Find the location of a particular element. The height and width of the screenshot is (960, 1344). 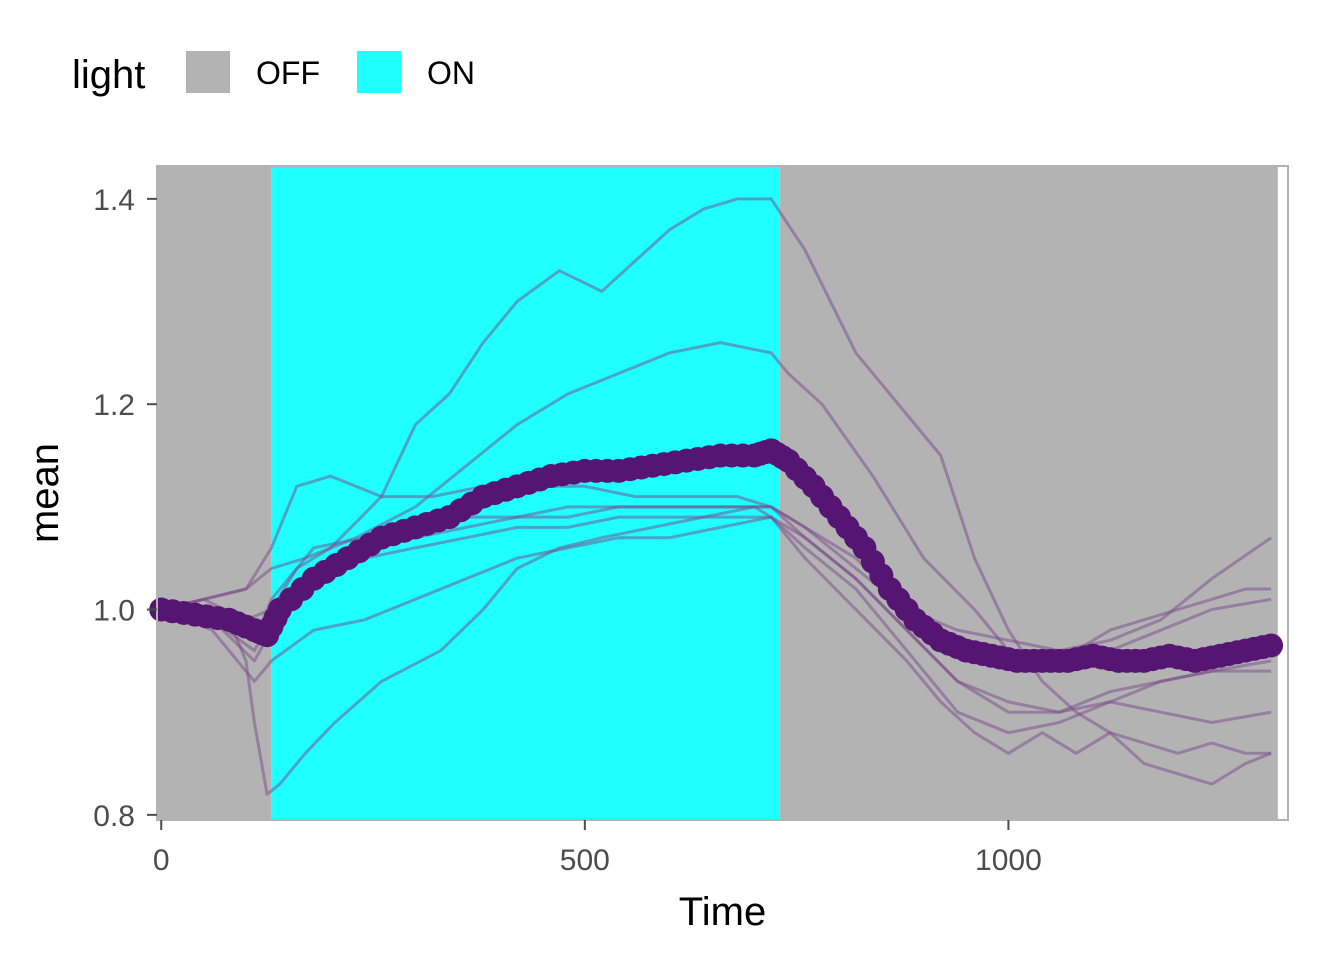

legend: light OFF ON is located at coordinates (273, 74).